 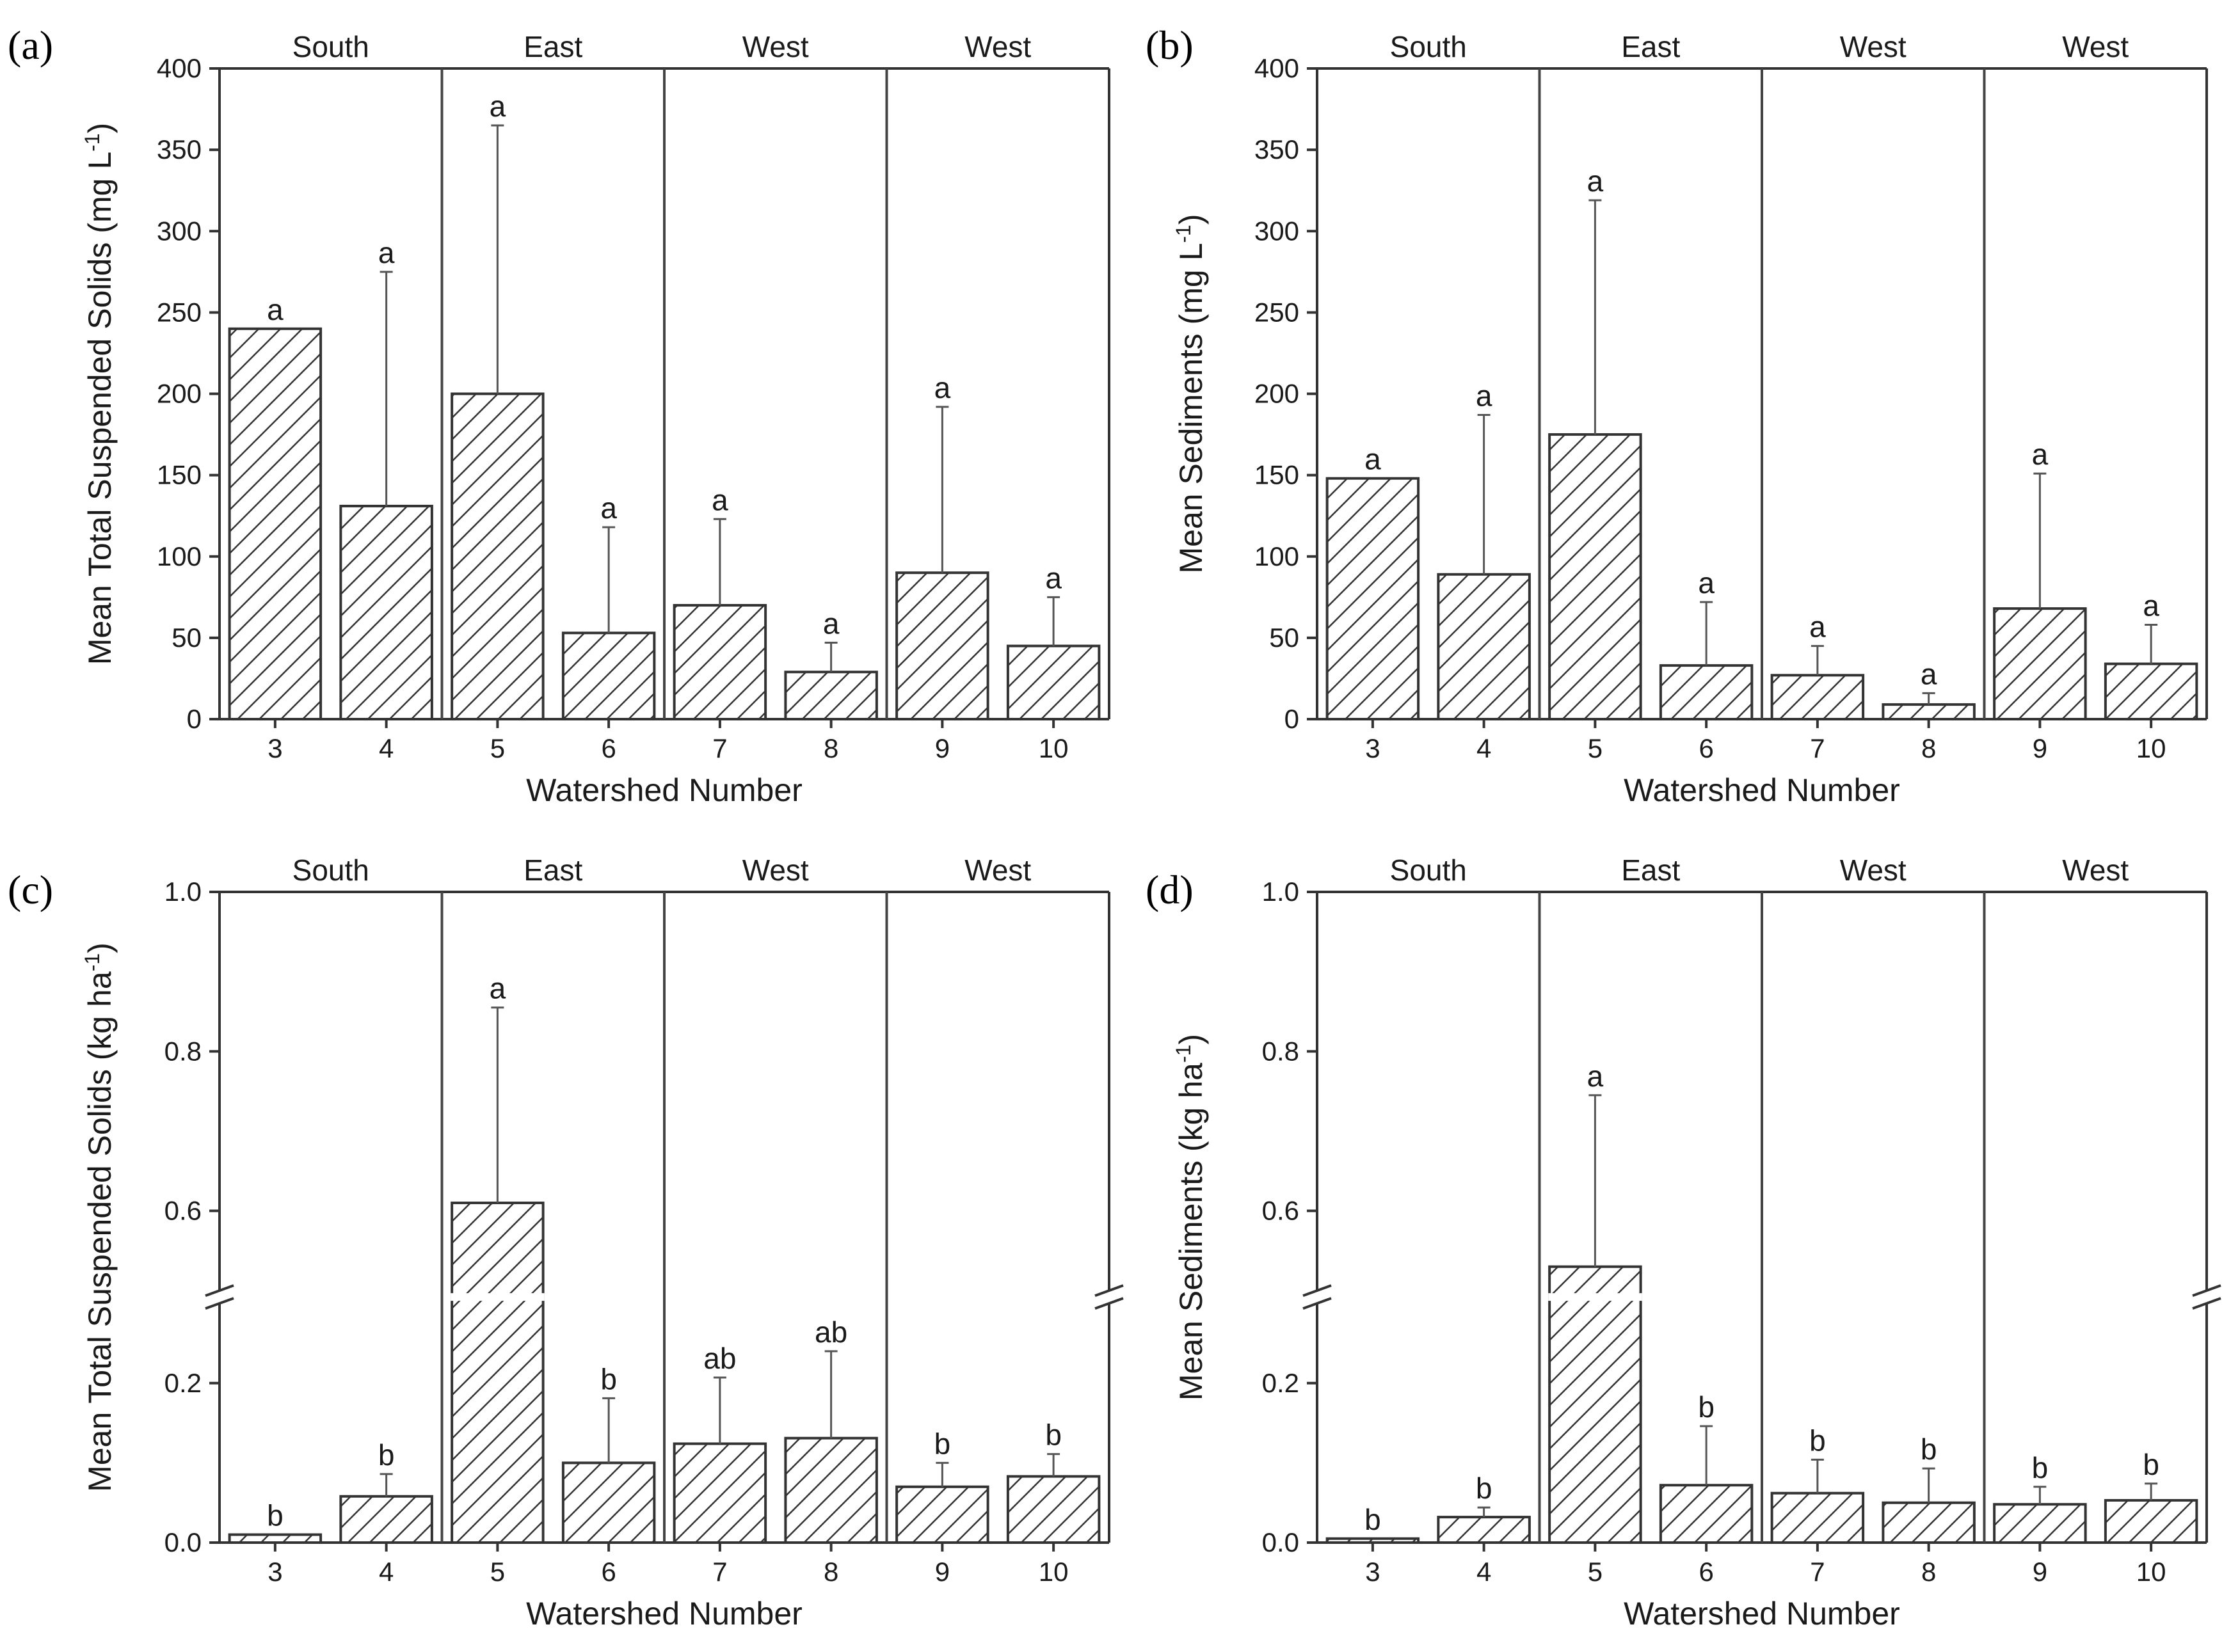 I want to click on significance-label-7: b, so click(x=1817, y=1440).